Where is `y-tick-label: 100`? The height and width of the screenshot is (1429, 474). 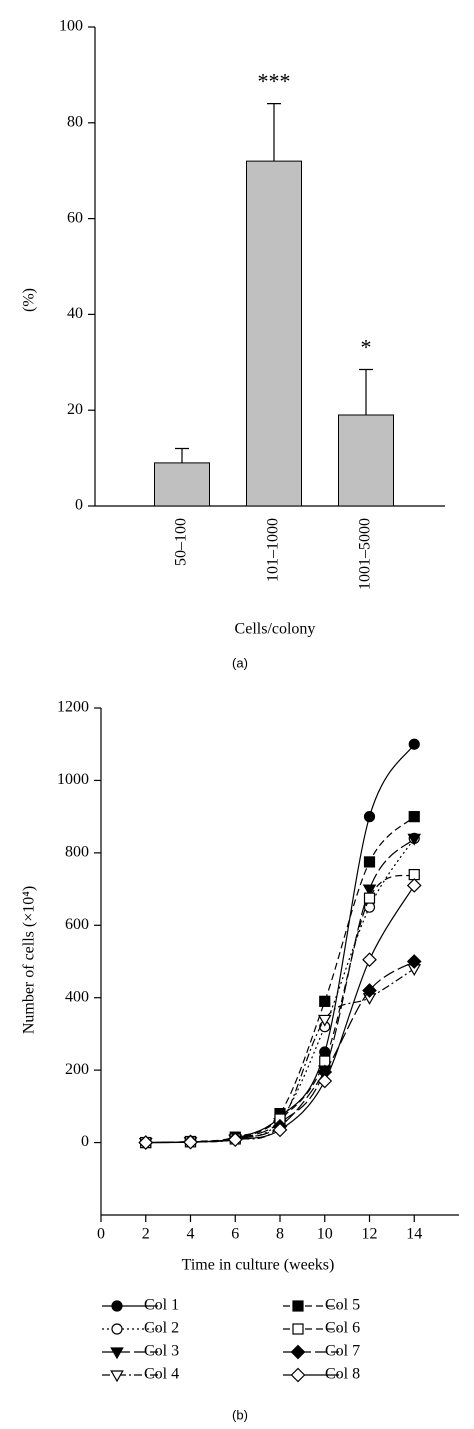 y-tick-label: 100 is located at coordinates (71, 26).